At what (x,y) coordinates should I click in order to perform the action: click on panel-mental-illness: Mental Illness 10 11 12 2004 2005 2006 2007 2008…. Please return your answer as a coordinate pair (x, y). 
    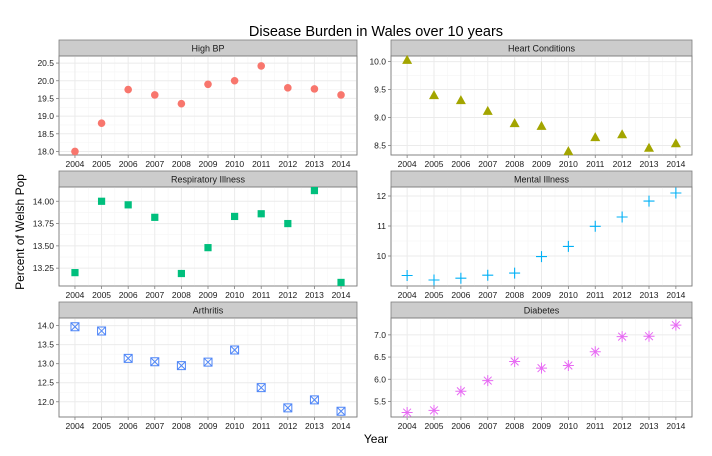
    Looking at the image, I should click on (535, 235).